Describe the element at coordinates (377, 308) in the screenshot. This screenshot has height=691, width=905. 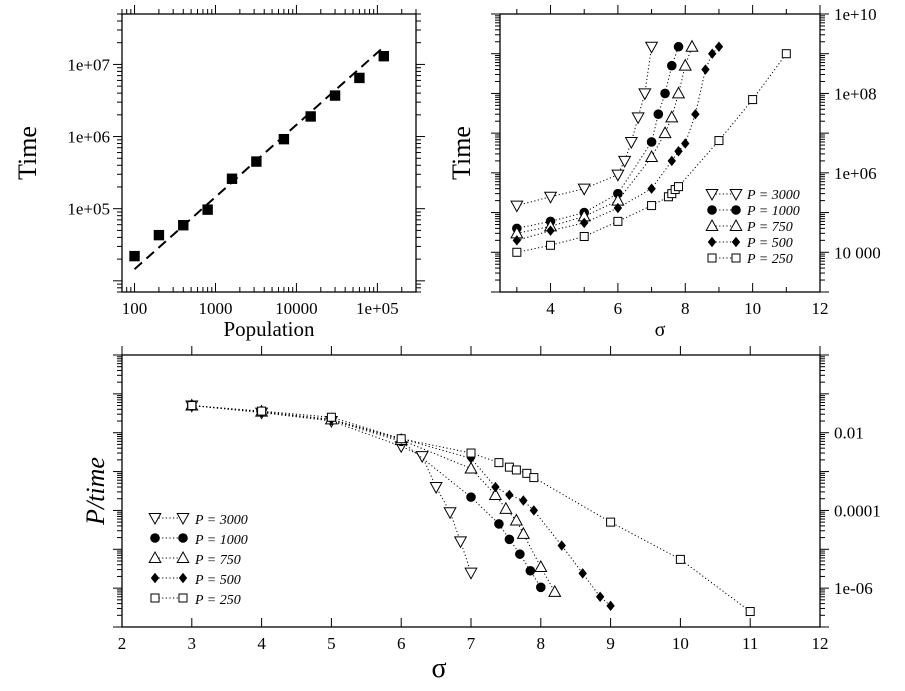
I see `plot1-x-tick-label: 1e+05` at that location.